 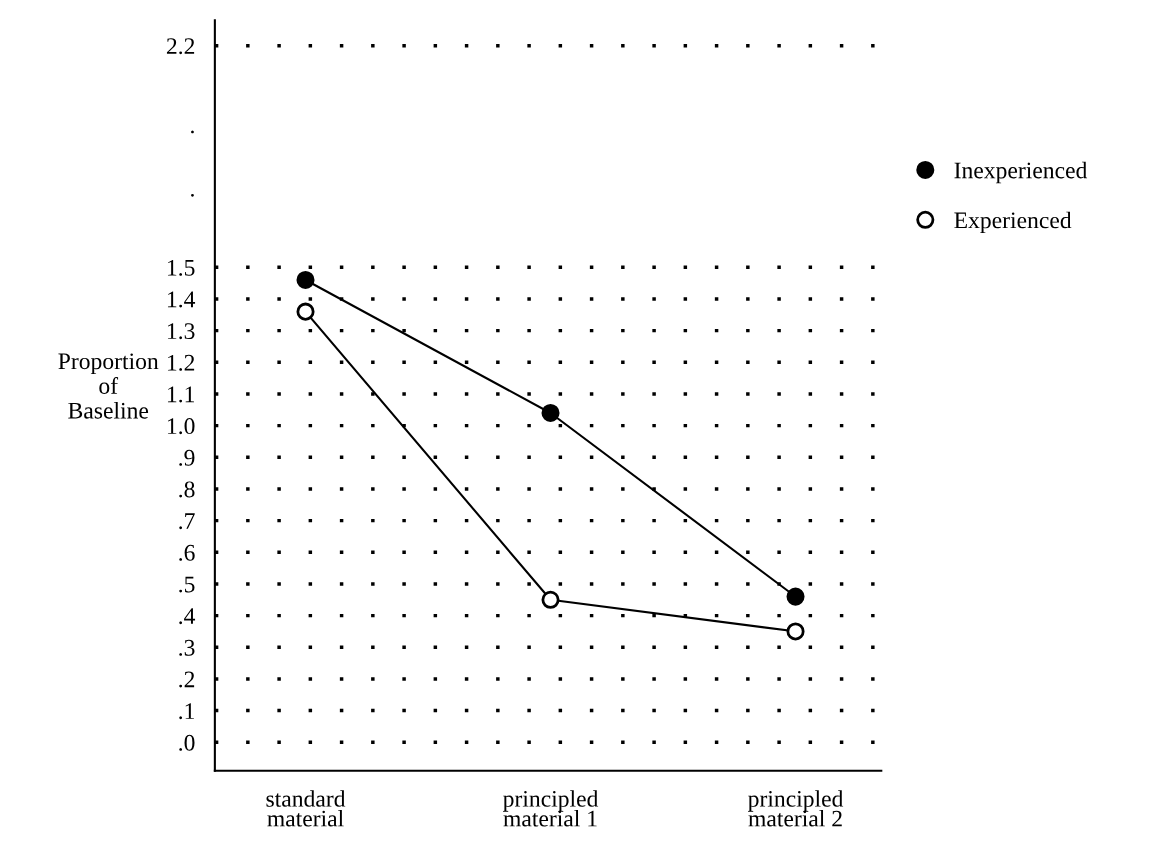 What do you see at coordinates (796, 808) in the screenshot?
I see `x-tick-label: principled material 2` at bounding box center [796, 808].